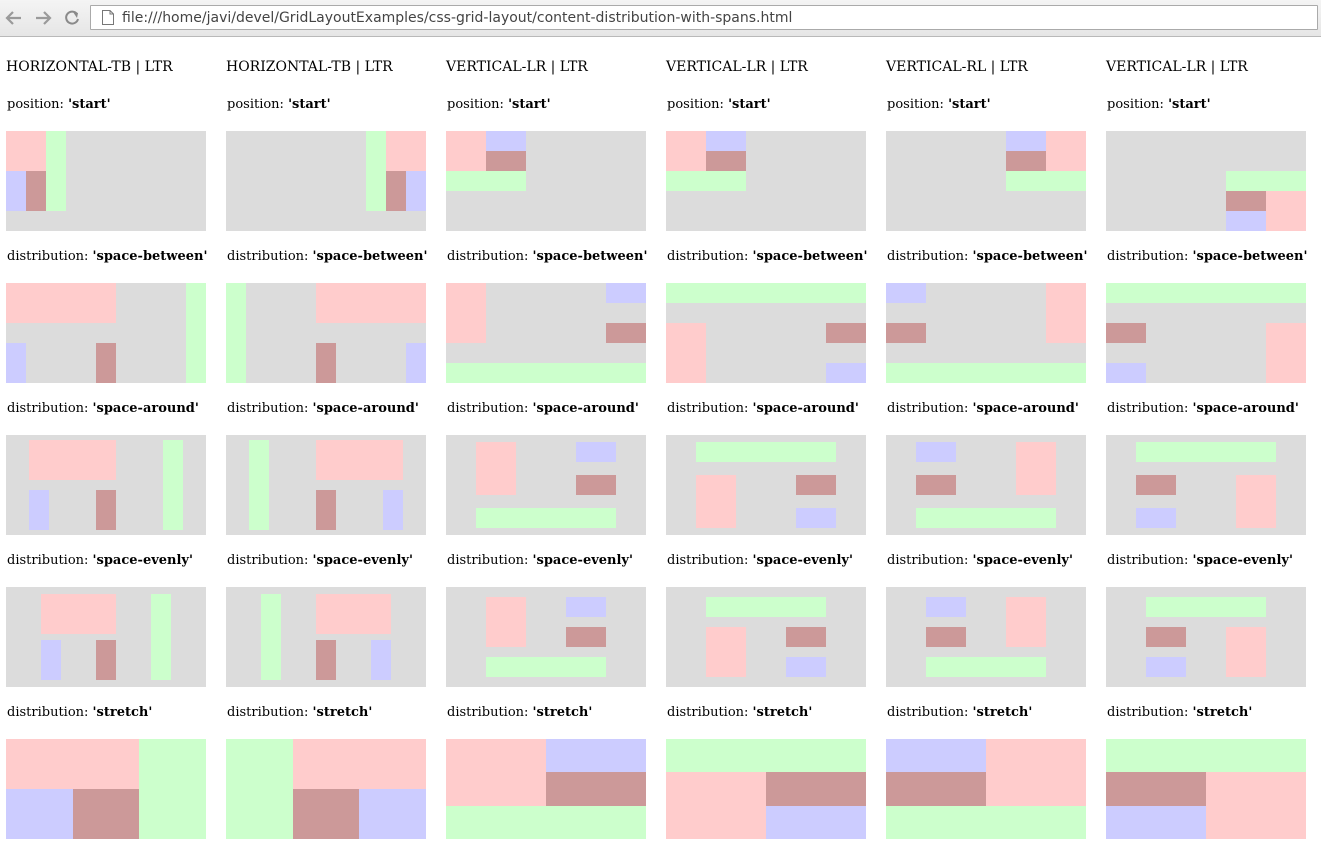 This screenshot has height=847, width=1321. I want to click on column-title: HORIZONTAL-TB | LTR, so click(309, 67).